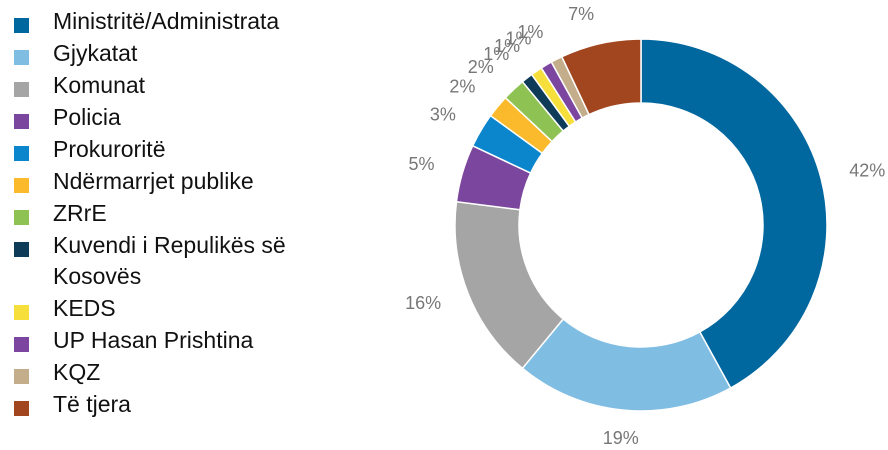  Describe the element at coordinates (443, 114) in the screenshot. I see `data-label: 3%` at that location.